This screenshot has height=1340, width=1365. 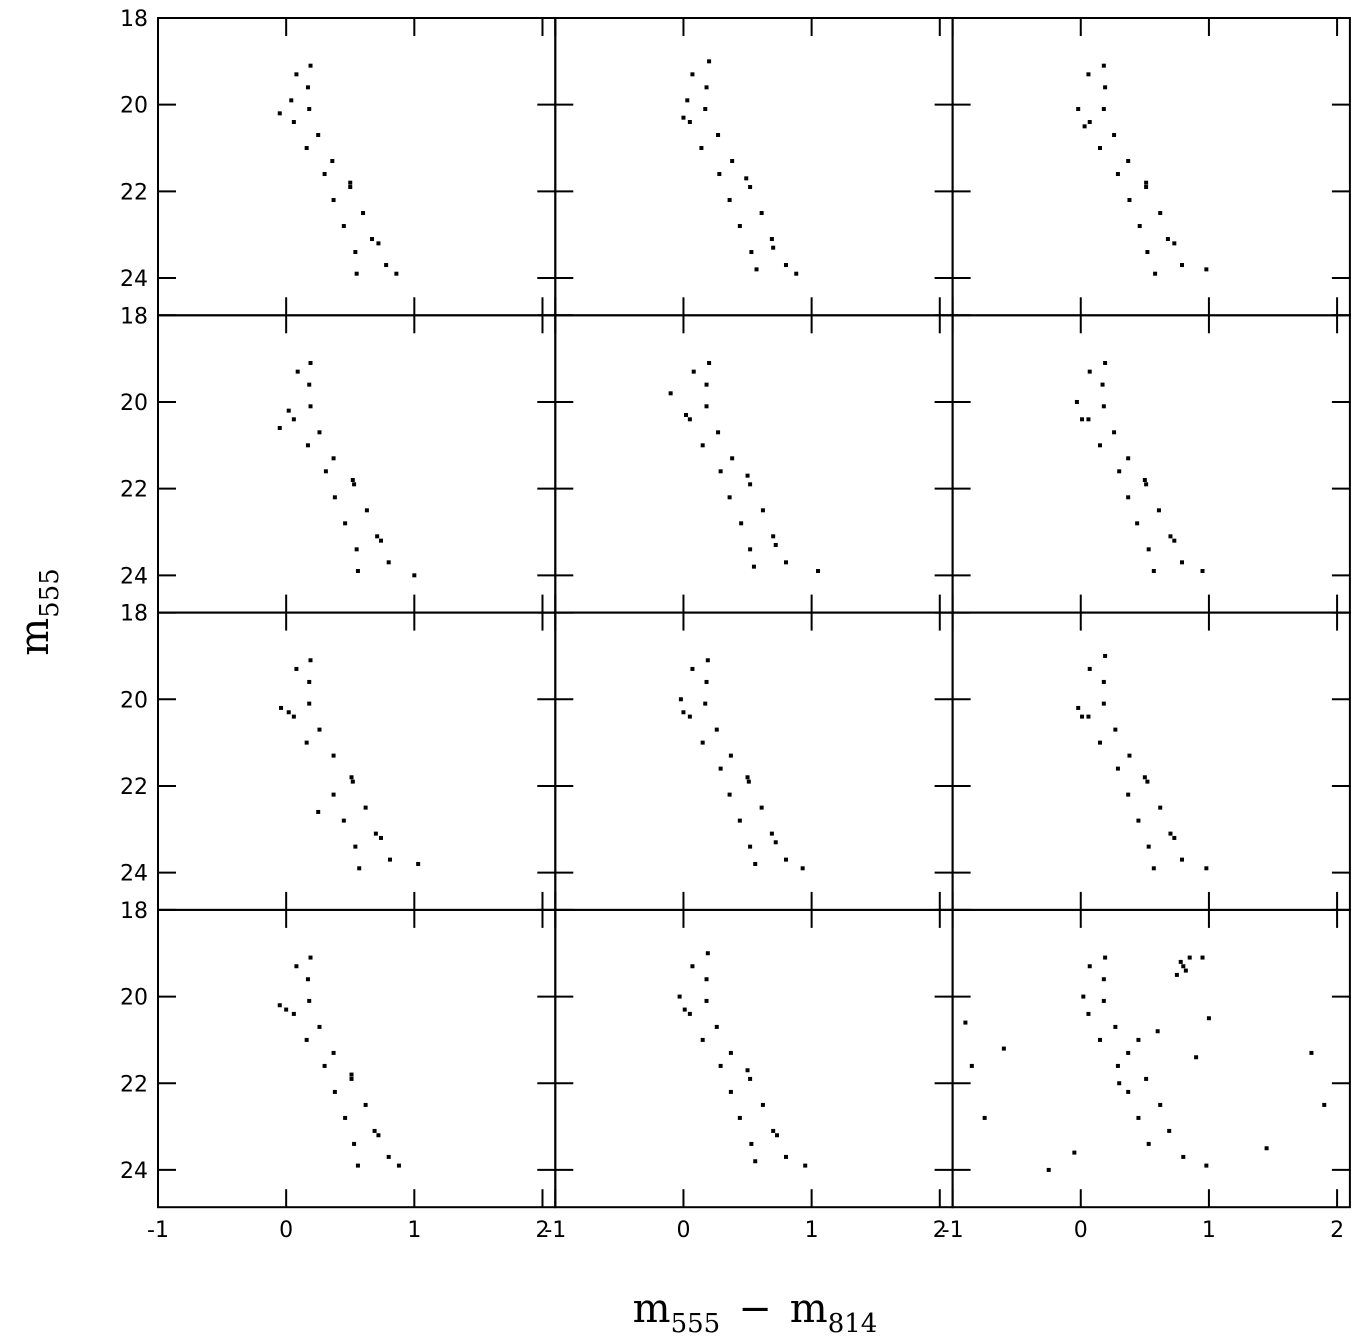 What do you see at coordinates (555, 1230) in the screenshot?
I see `x-tick-label: -1` at bounding box center [555, 1230].